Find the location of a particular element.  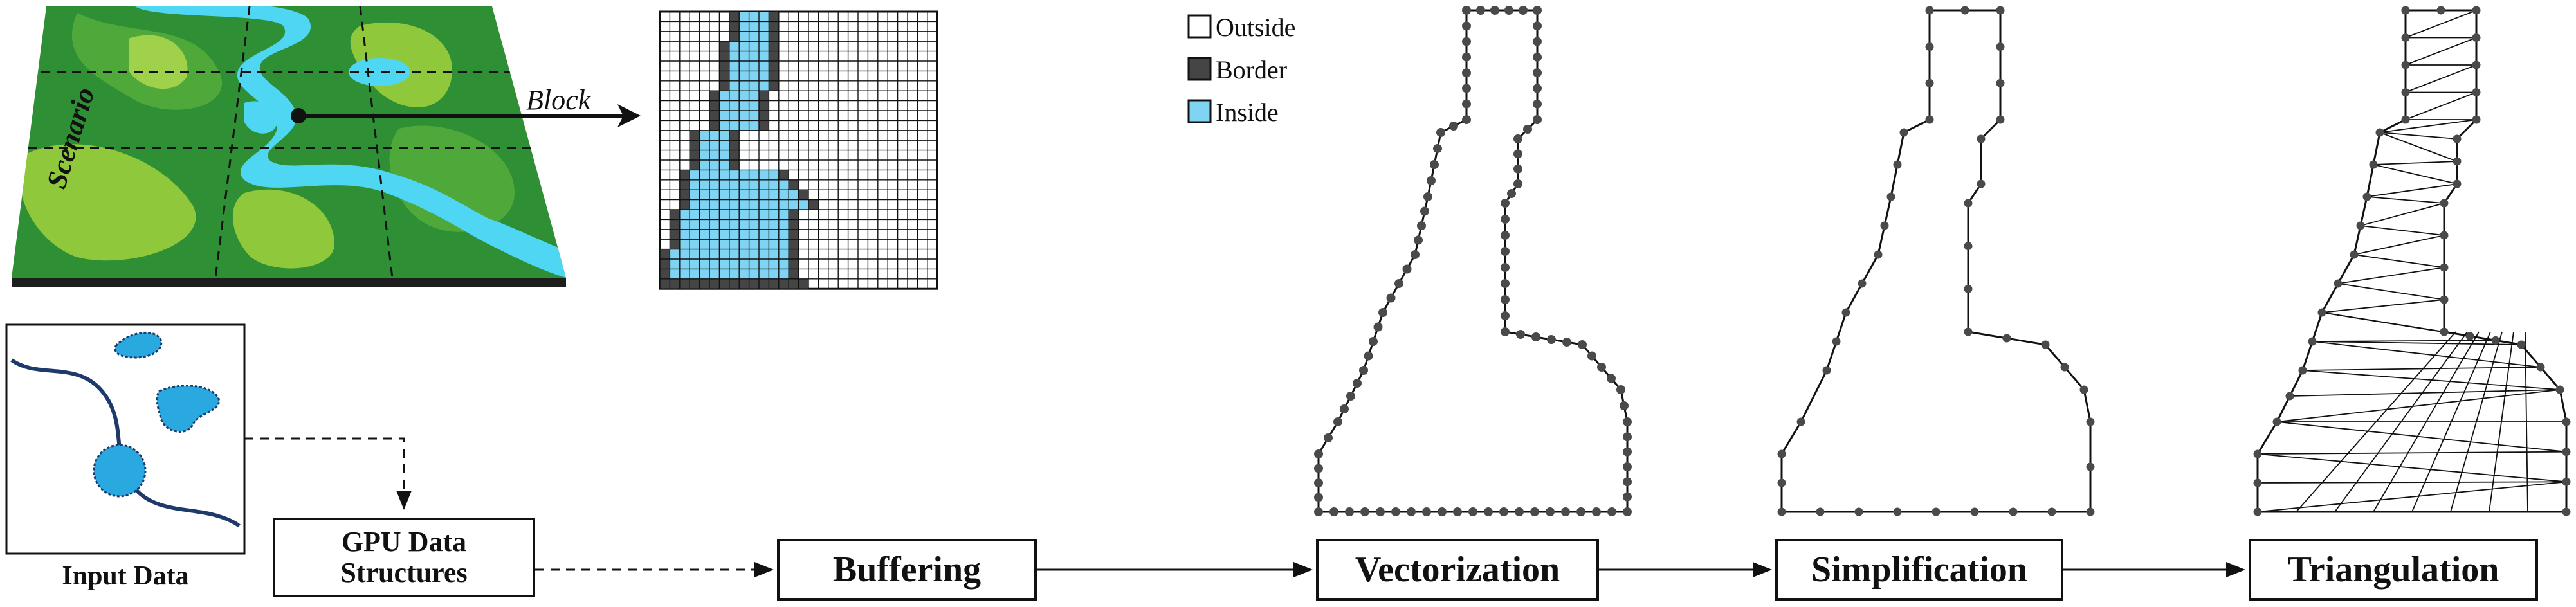

block-arrow: Block is located at coordinates (469, 106).